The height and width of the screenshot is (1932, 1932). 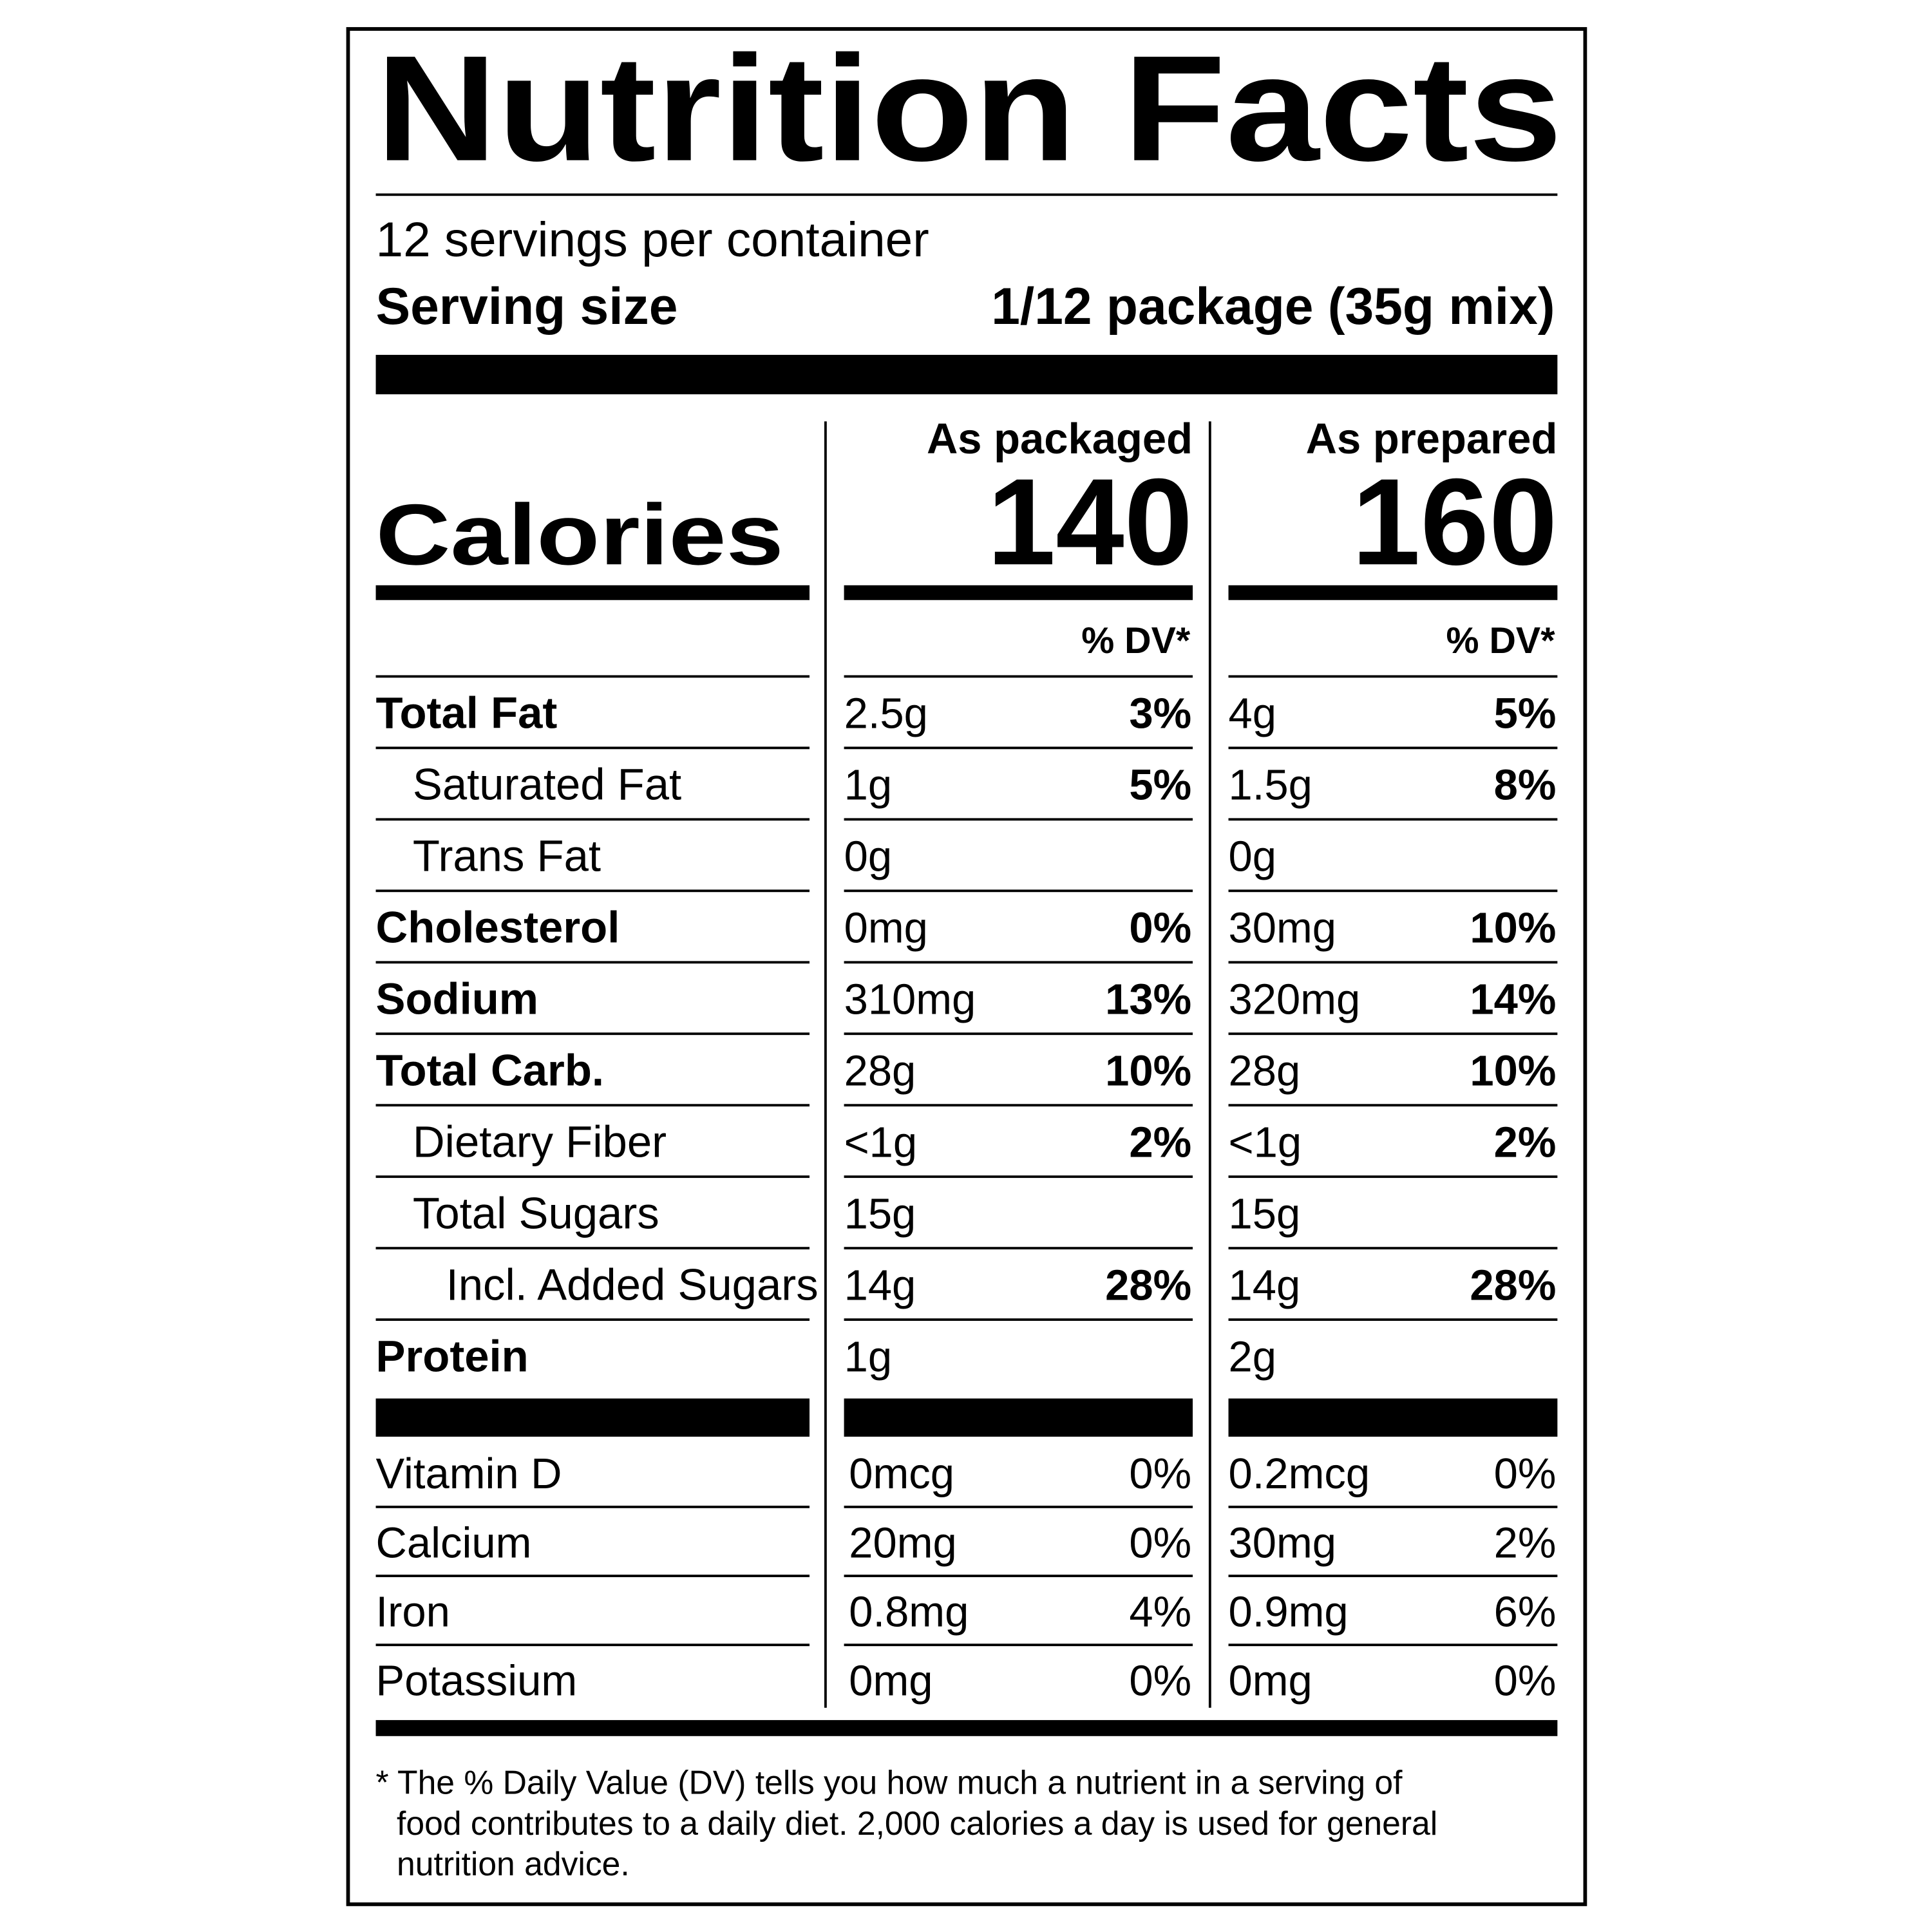 I want to click on nutrient-name: Trans Fat, so click(x=507, y=856).